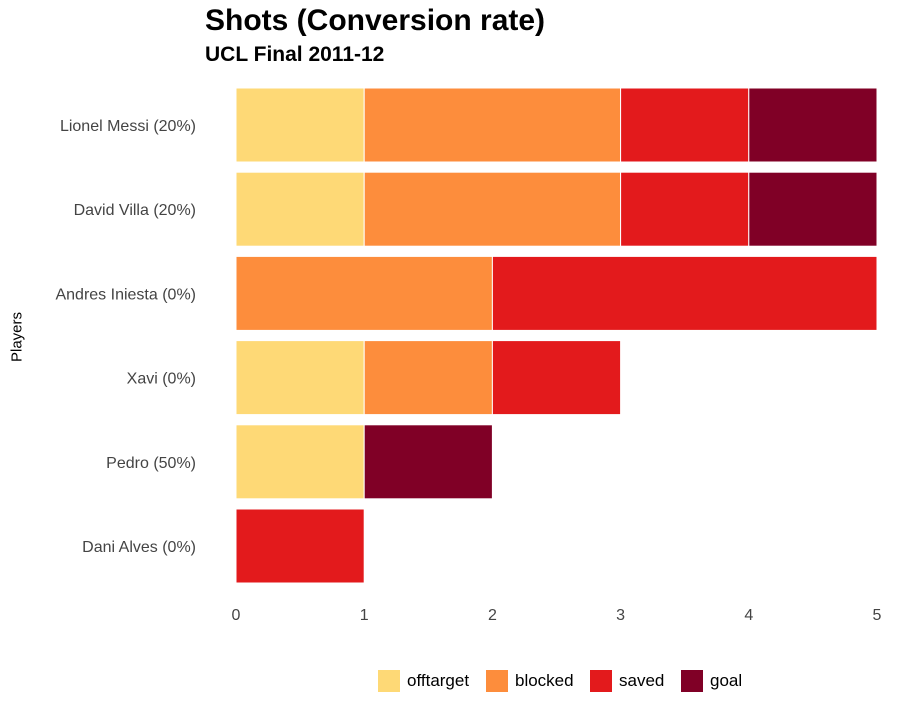 Image resolution: width=917 pixels, height=705 pixels. I want to click on x-tick-label: 2, so click(492, 615).